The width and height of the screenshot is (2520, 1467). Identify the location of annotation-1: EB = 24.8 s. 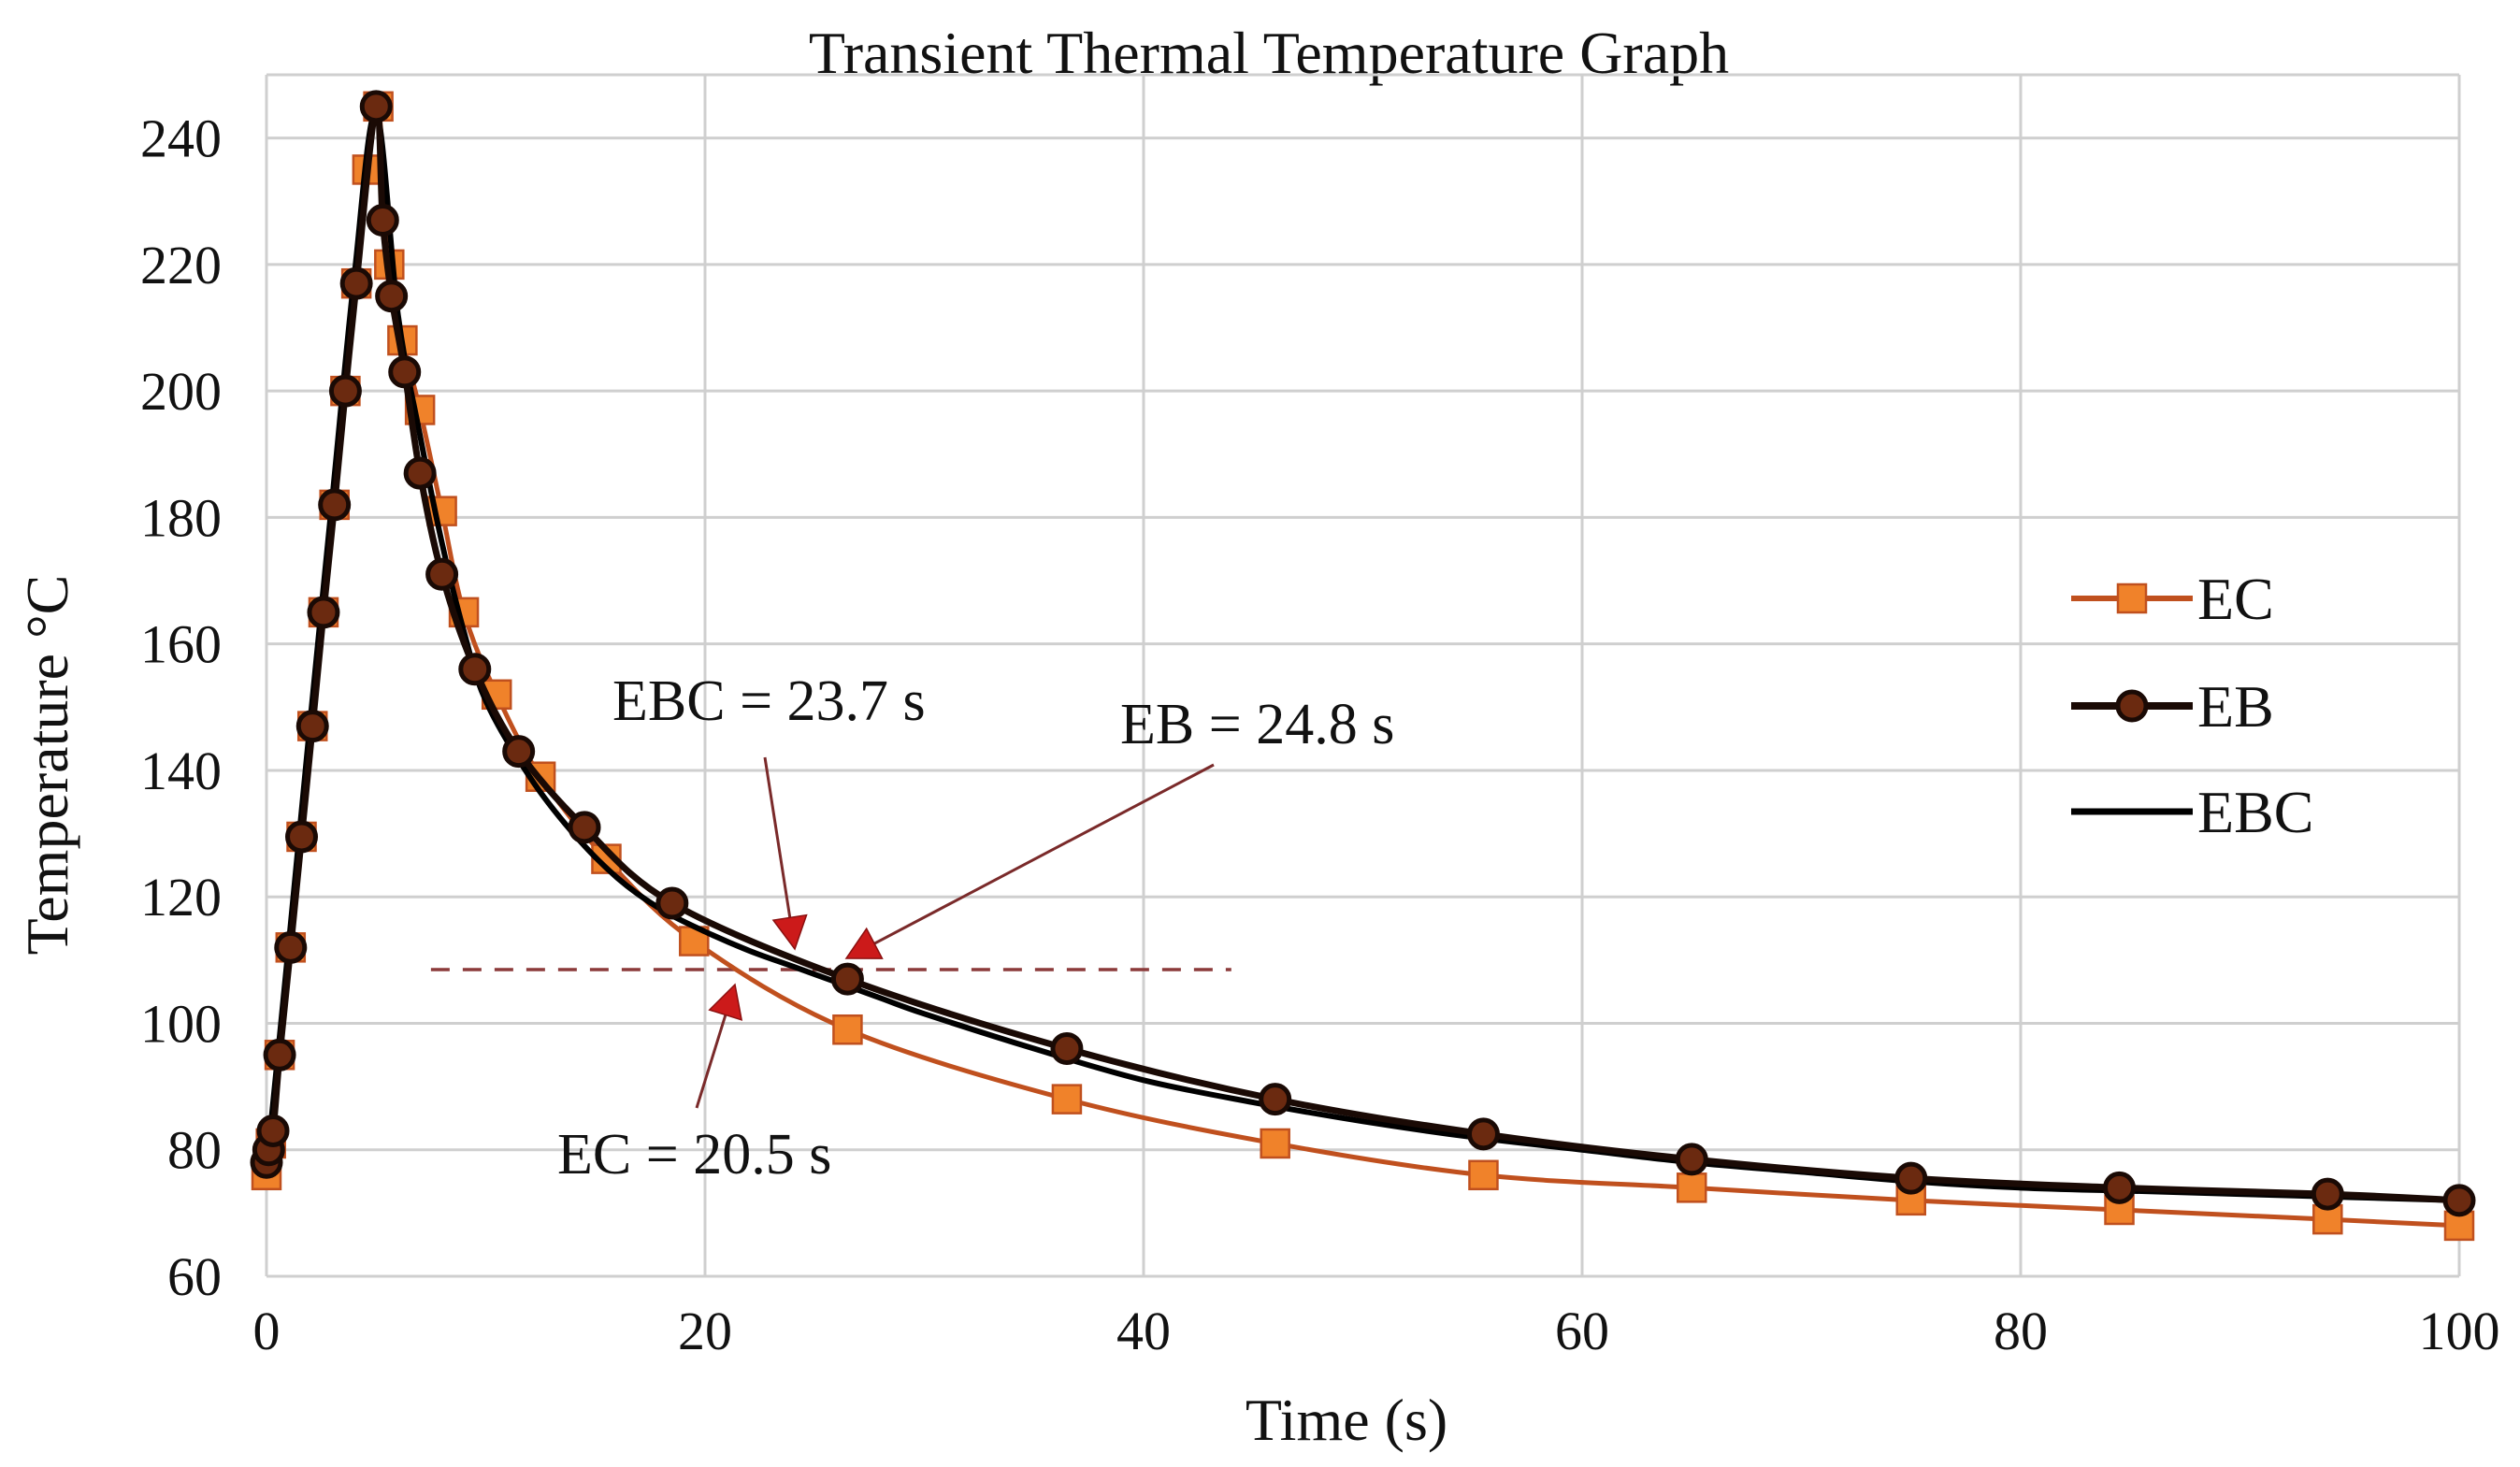
(1119, 826).